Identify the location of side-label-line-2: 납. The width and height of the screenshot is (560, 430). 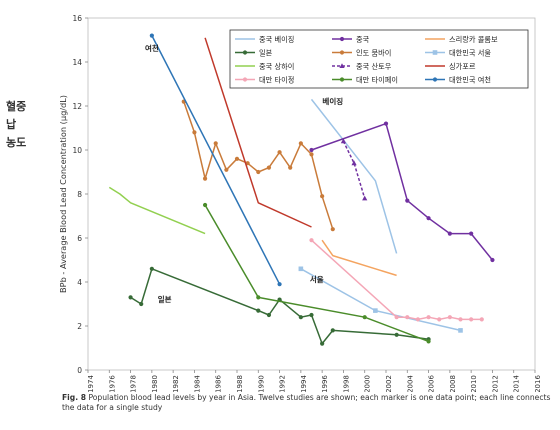
(11, 124).